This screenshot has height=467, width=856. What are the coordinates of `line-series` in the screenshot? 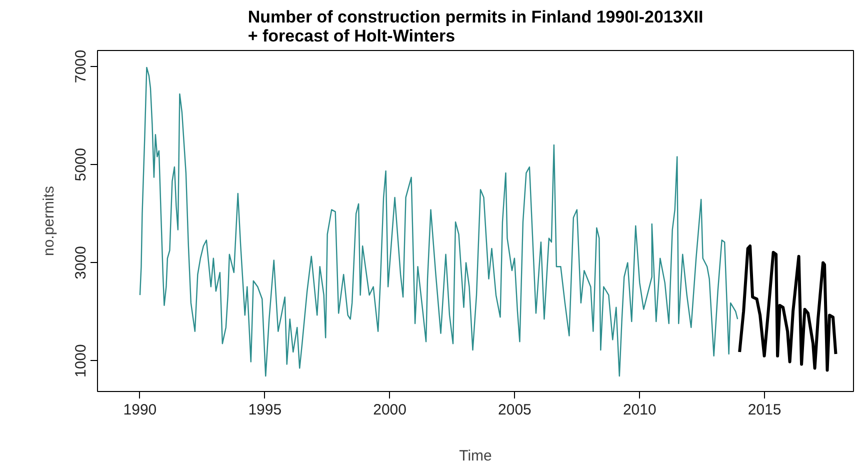 It's located at (788, 308).